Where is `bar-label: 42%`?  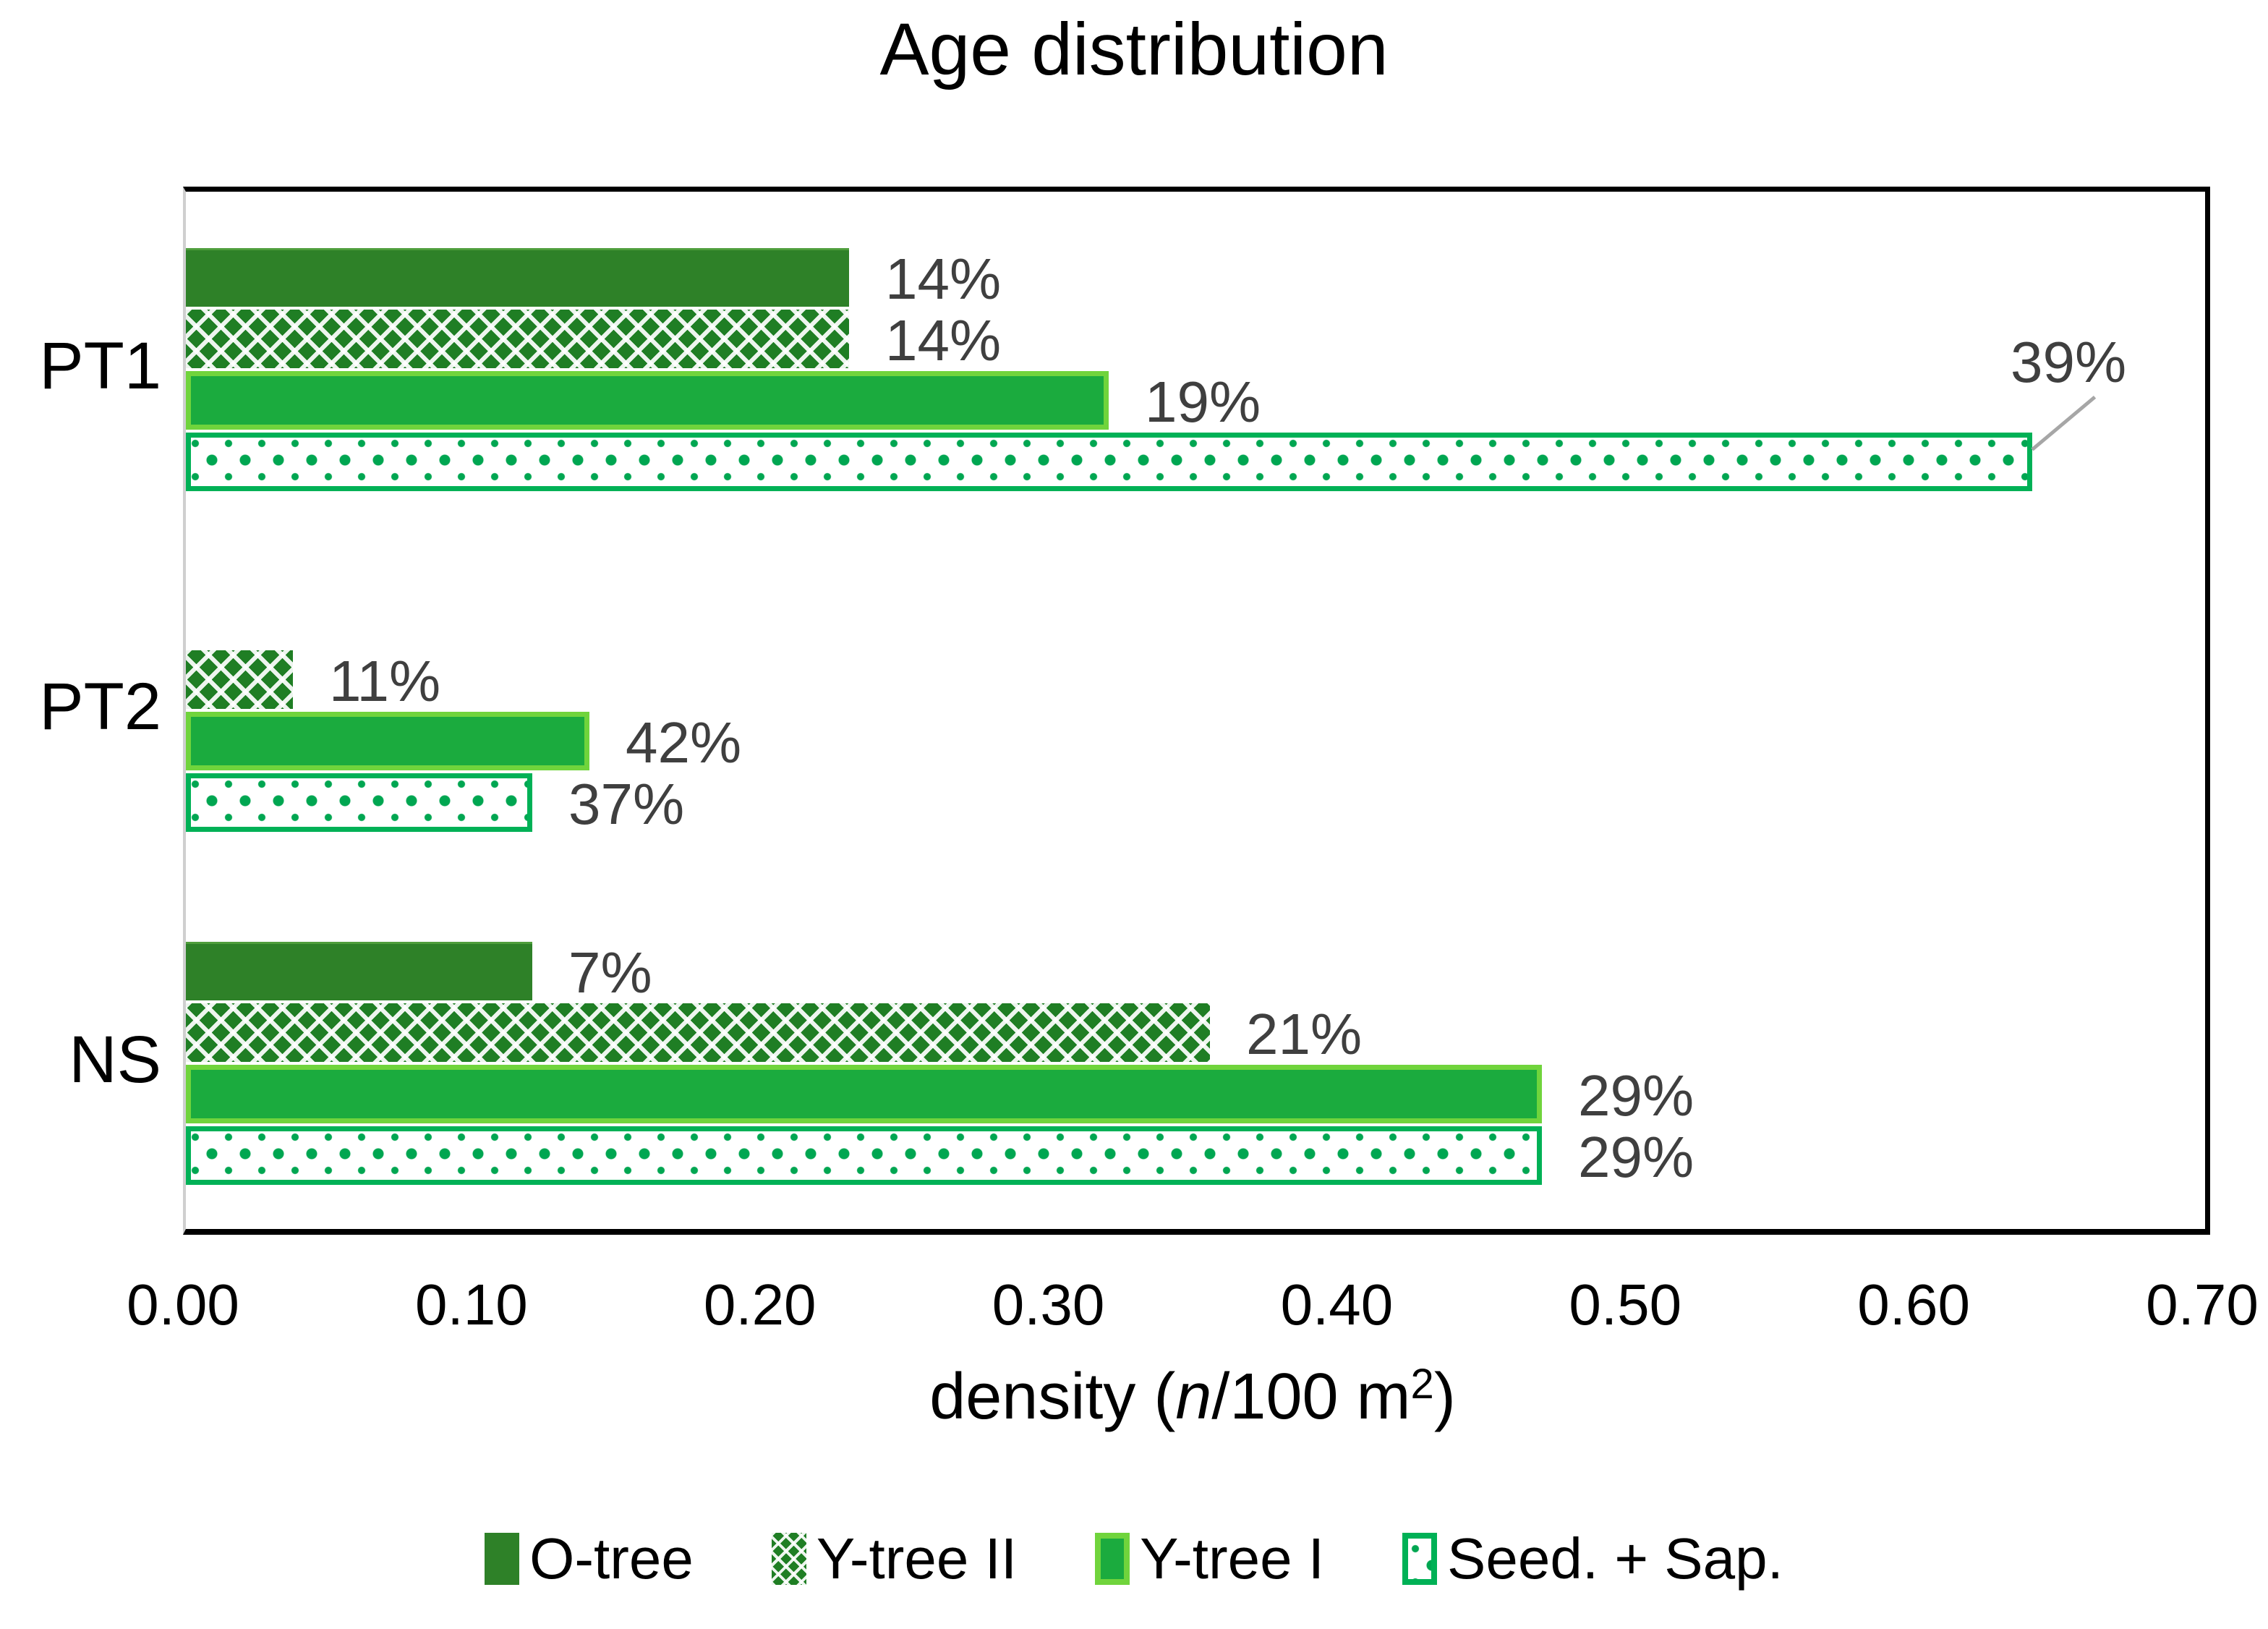
bar-label: 42% is located at coordinates (684, 742).